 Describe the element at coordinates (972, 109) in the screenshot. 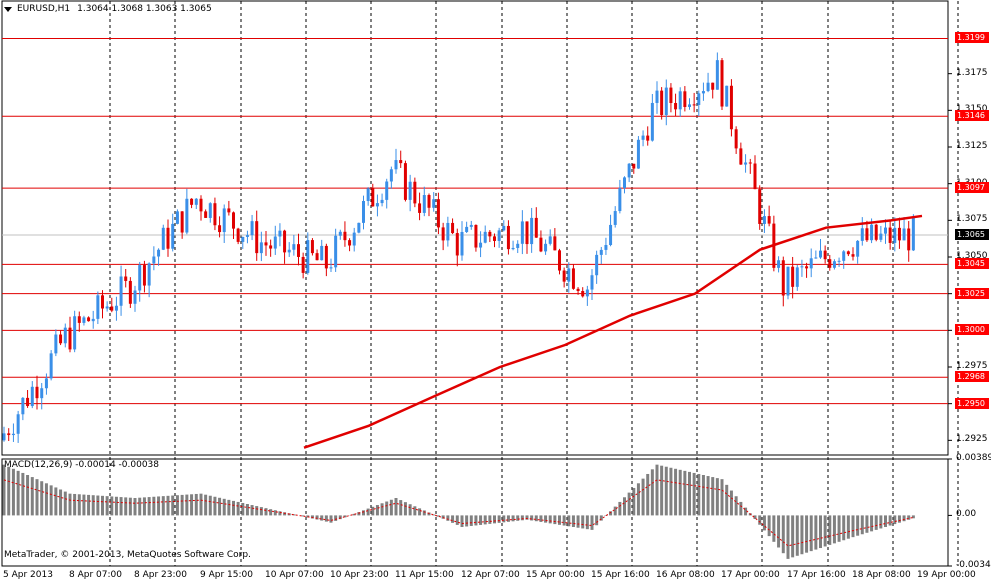

I see `price-tick-label: 1.3150` at that location.